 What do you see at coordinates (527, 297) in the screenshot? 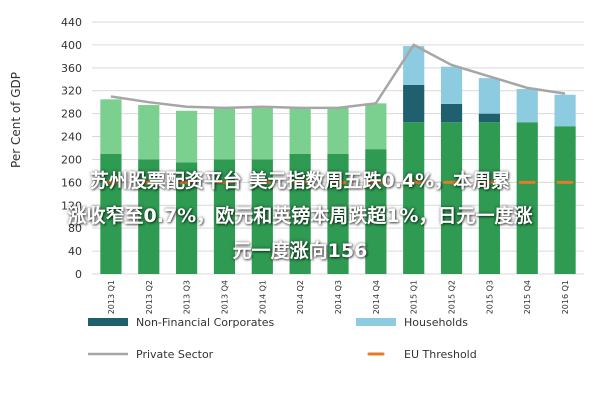
I see `x-tick-label: 2015 Q4` at bounding box center [527, 297].